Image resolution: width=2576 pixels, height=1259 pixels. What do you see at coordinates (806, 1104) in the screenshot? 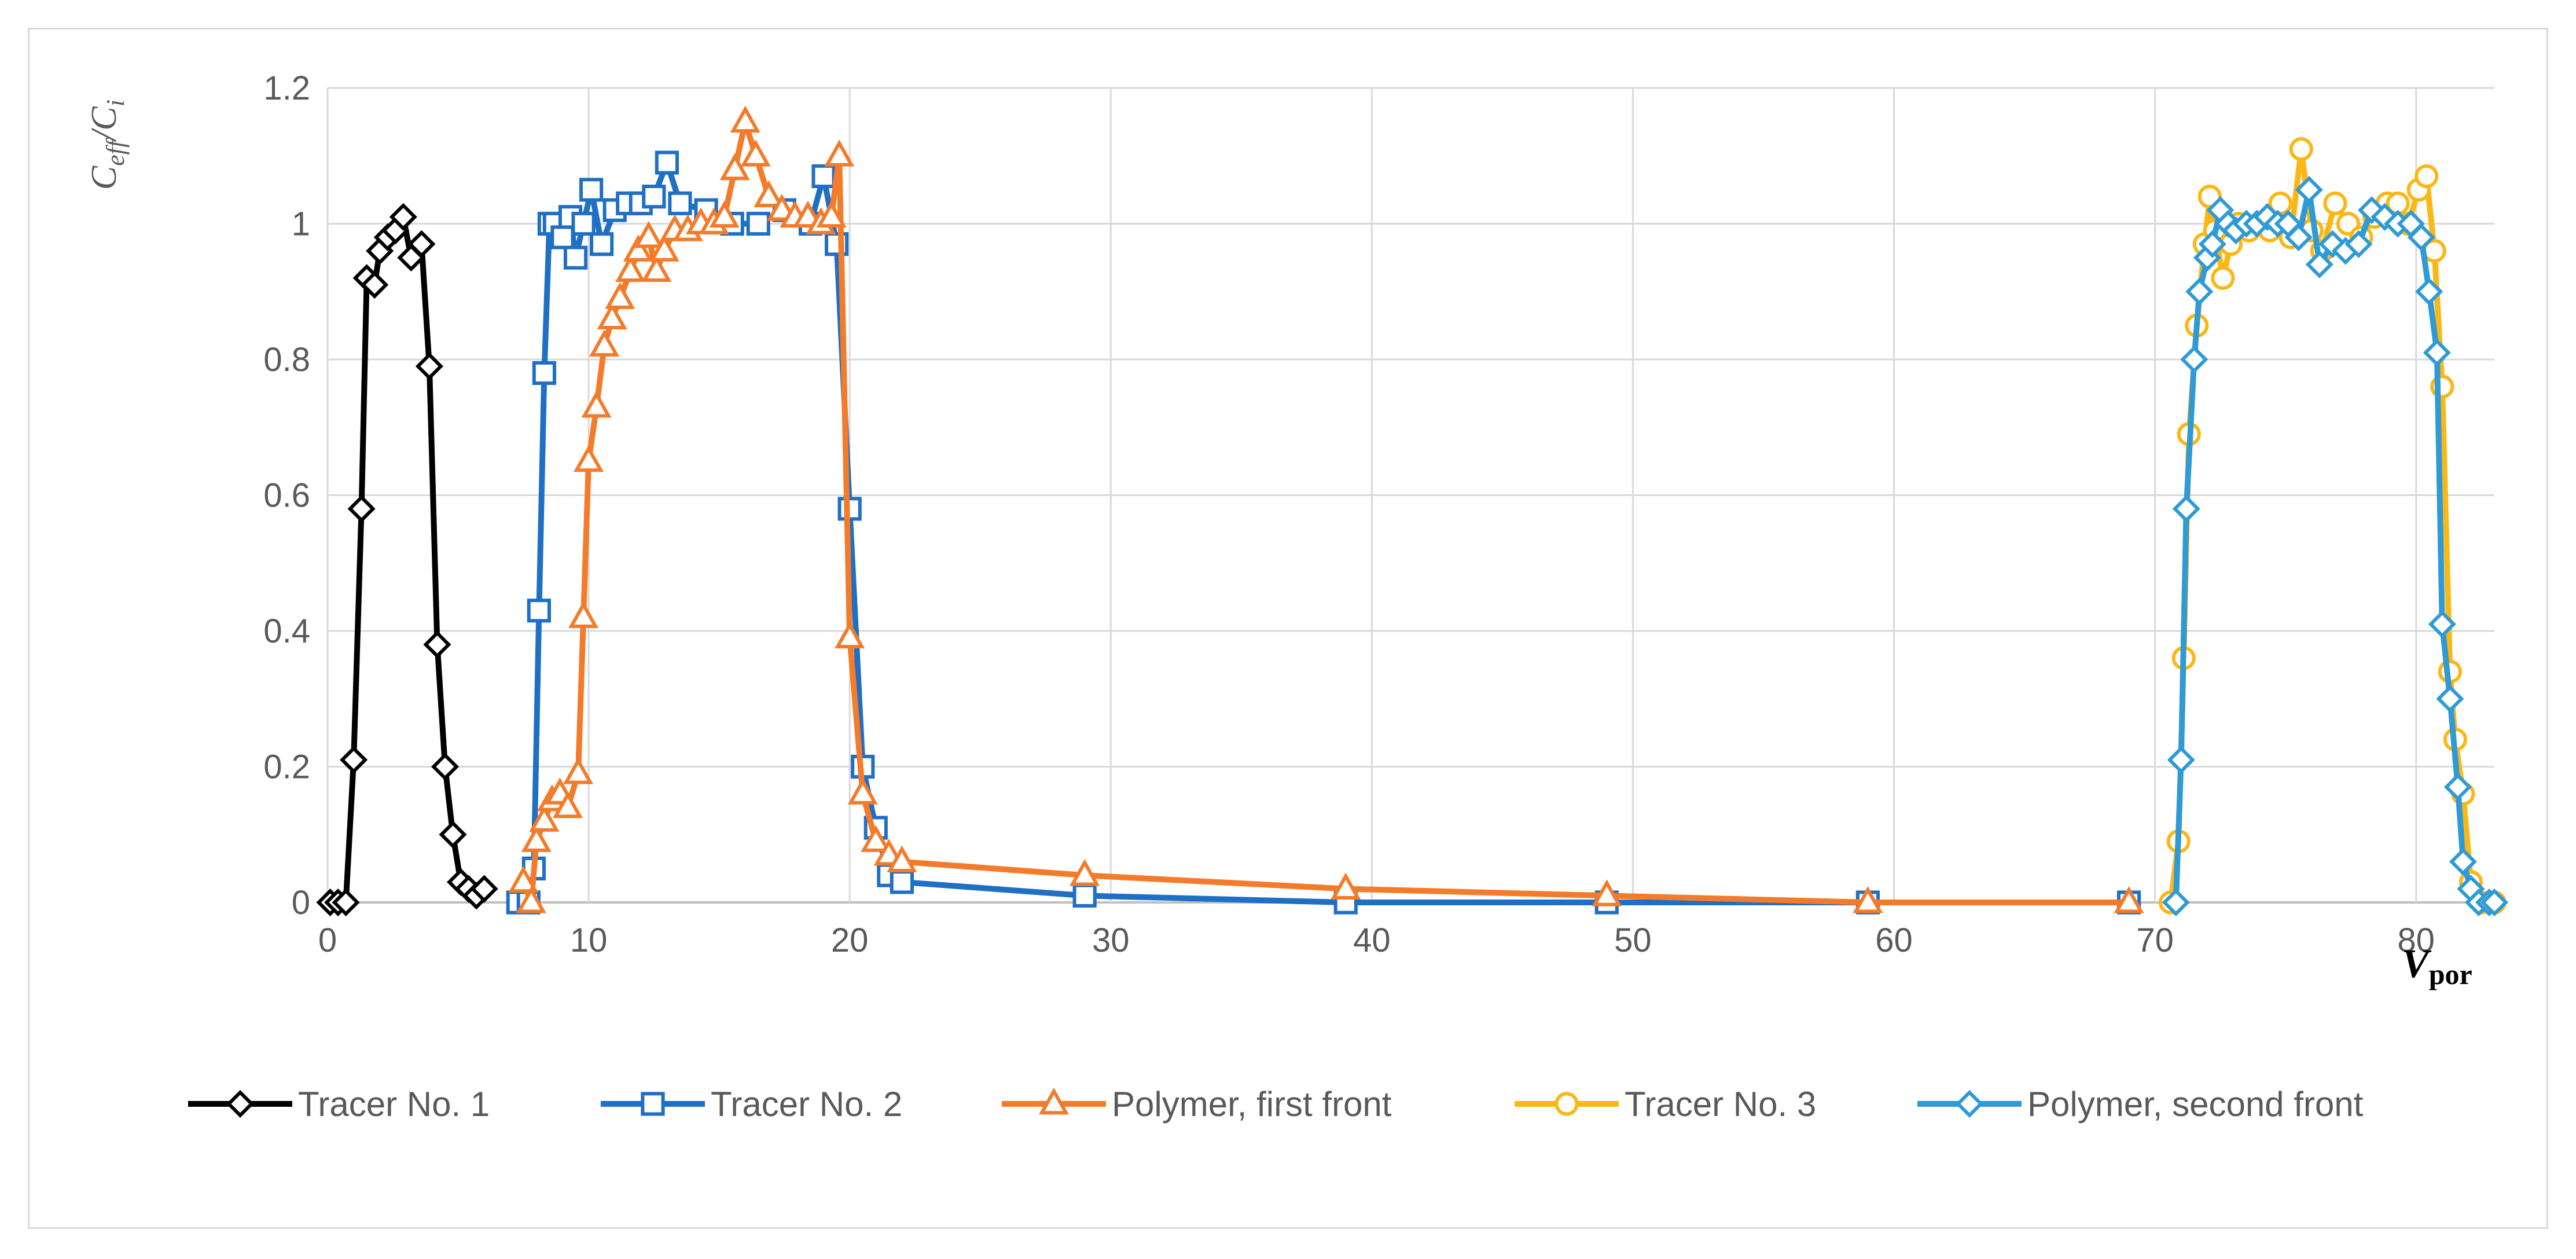
I see `legend-label: Tracer No. 2` at bounding box center [806, 1104].